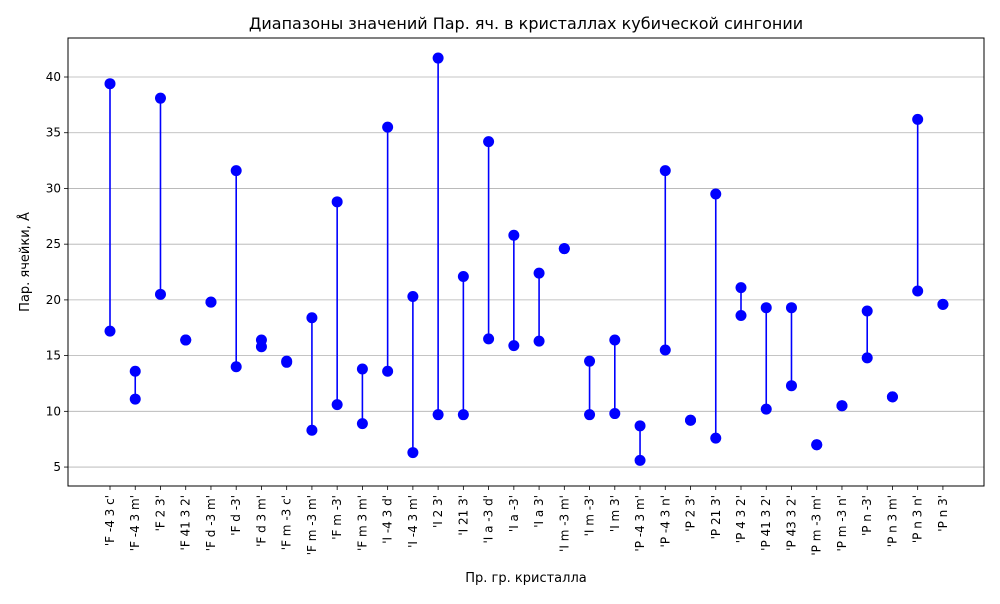 The height and width of the screenshot is (604, 1000). Describe the element at coordinates (766, 523) in the screenshot. I see `x-tick-label: 'P 41 3 2'` at that location.